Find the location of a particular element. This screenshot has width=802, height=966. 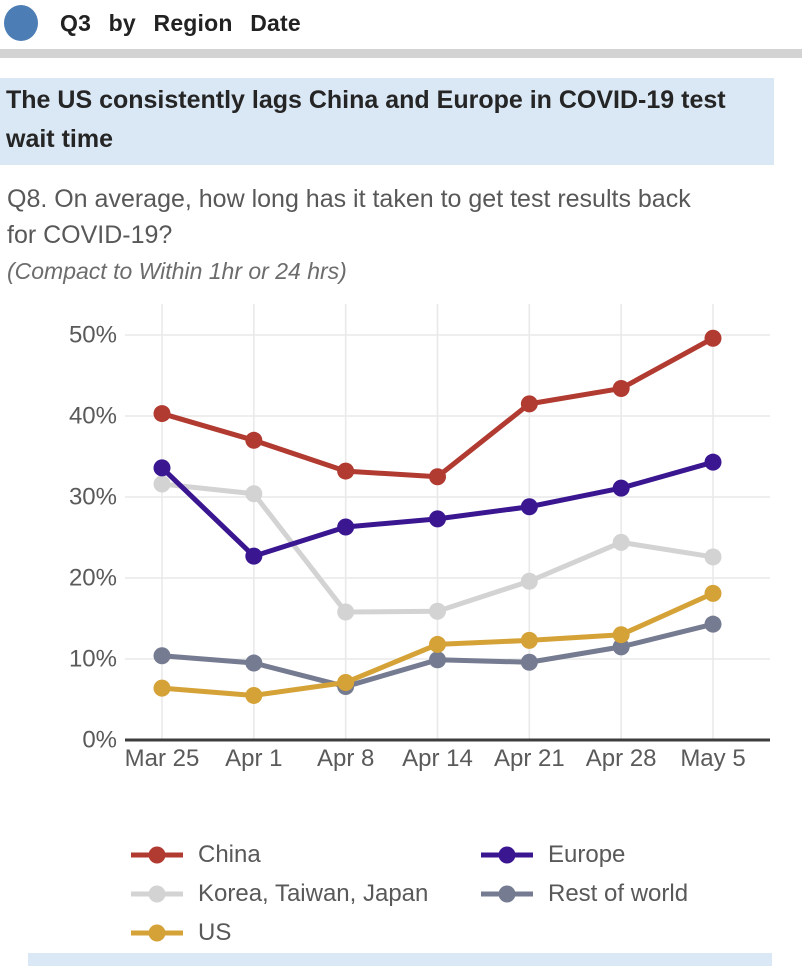

note-text: (Compact to Within 1hr or 24 hrs) is located at coordinates (177, 271).